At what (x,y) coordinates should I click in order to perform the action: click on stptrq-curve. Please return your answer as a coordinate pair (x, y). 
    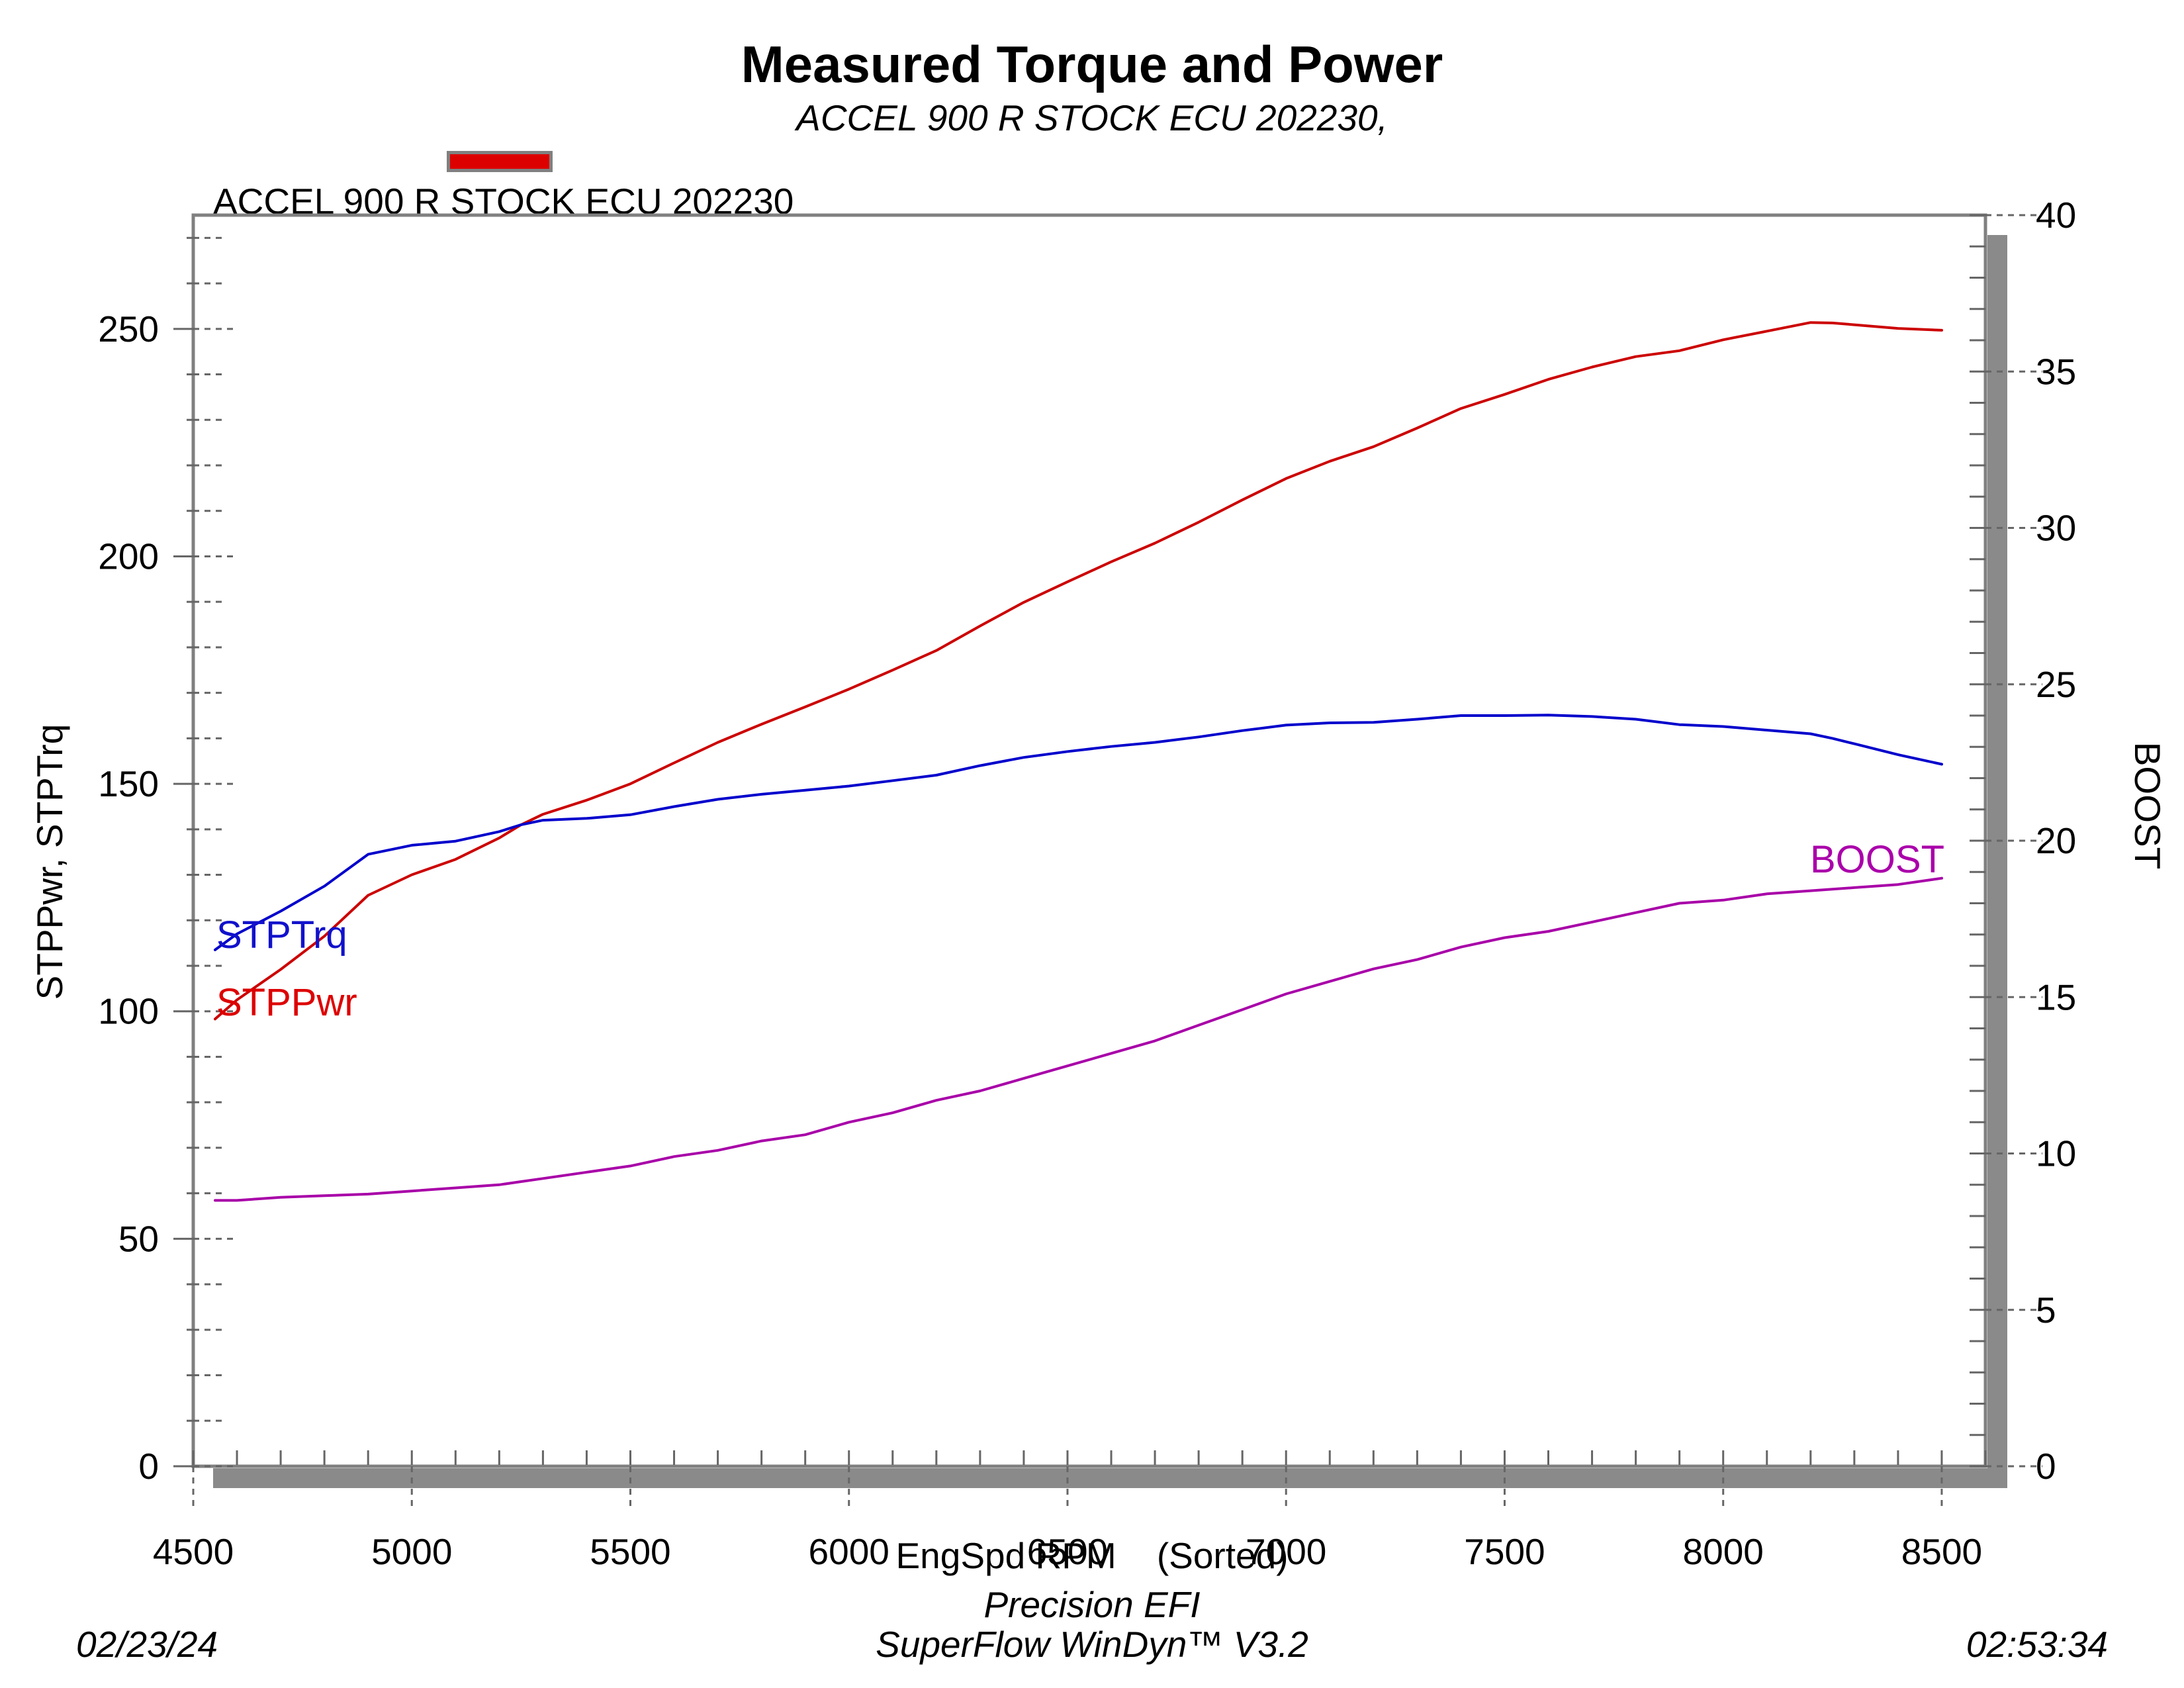
    Looking at the image, I should click on (1078, 832).